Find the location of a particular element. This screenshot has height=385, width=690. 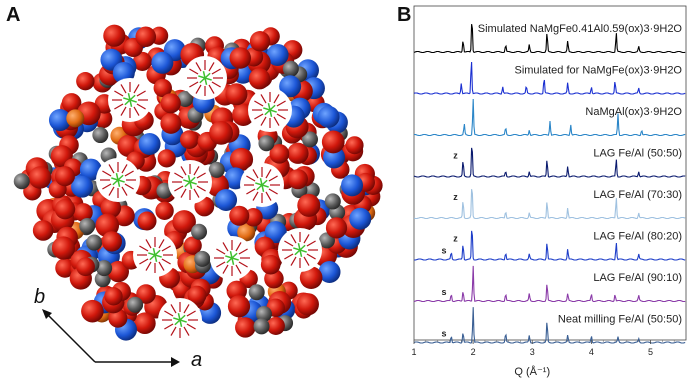

trace-label: LAG Fe/Al (90:10) is located at coordinates (637, 278).